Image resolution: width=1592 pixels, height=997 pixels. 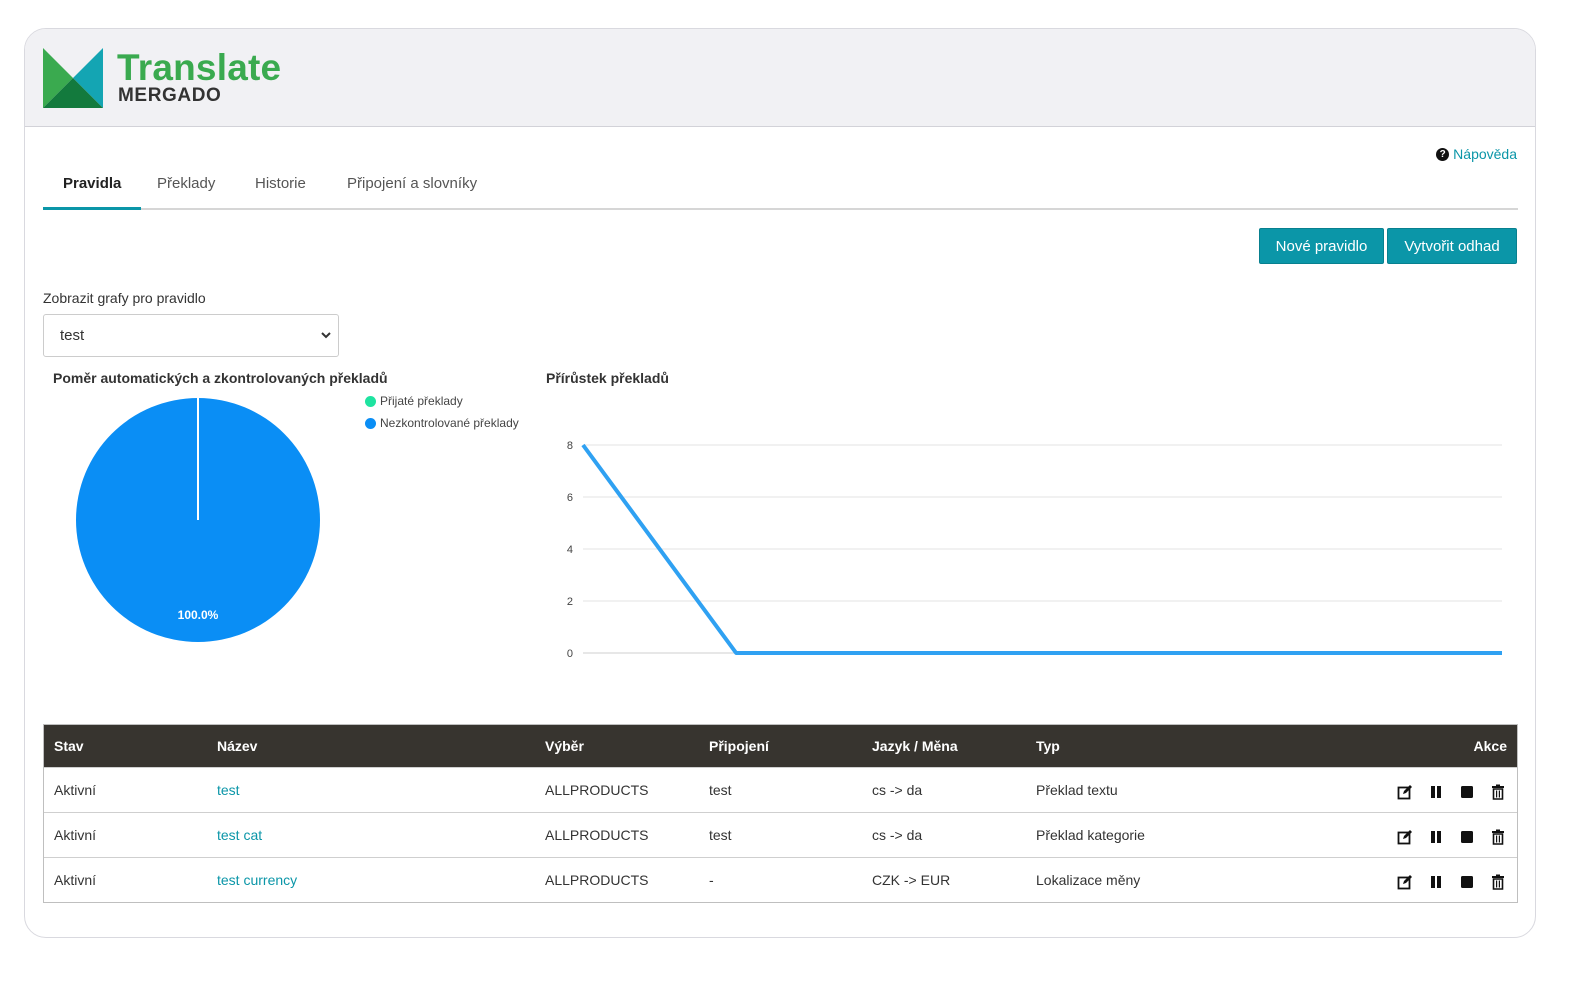 I want to click on row-type: Lokalizace měny, so click(x=1088, y=880).